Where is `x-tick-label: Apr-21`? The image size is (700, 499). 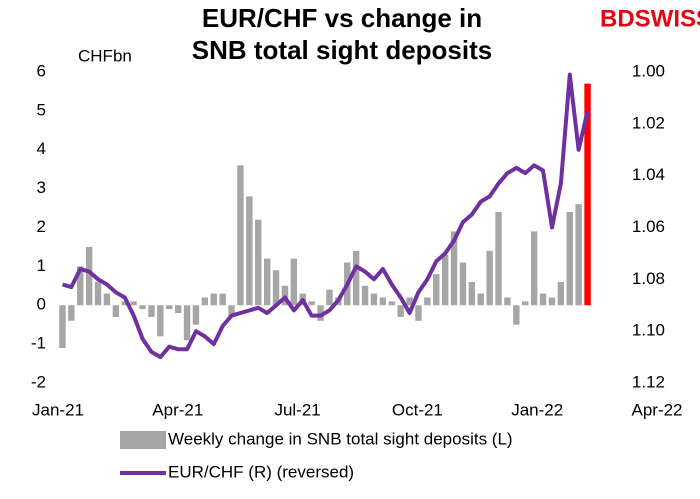 x-tick-label: Apr-21 is located at coordinates (177, 409).